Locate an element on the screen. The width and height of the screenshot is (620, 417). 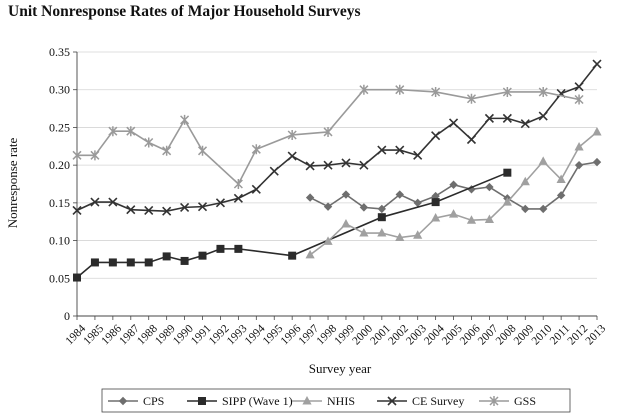
y-tick-label: 0.10 is located at coordinates (59, 241).